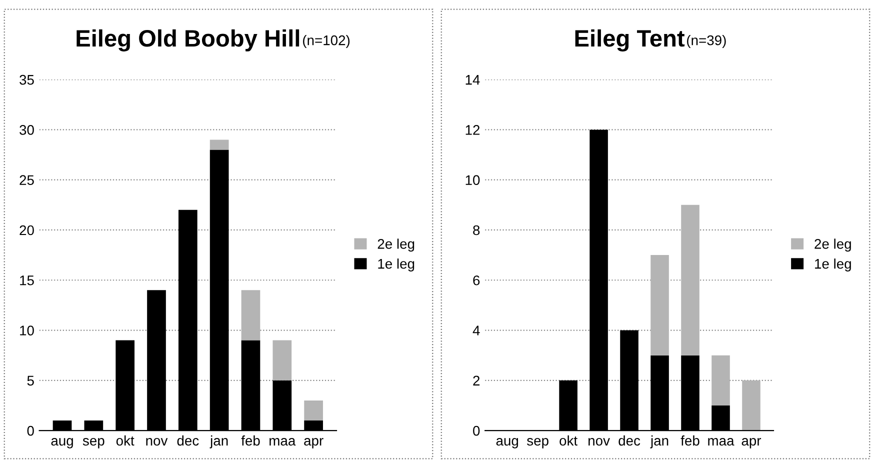 Image resolution: width=874 pixels, height=468 pixels. I want to click on chart-subtitle: (n=102), so click(326, 41).